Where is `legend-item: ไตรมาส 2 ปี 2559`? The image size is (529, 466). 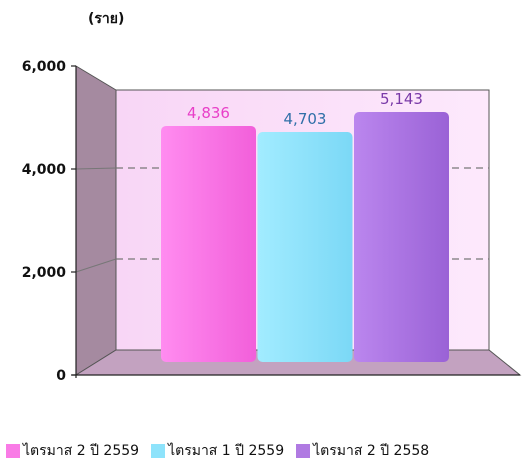
legend-item: ไตรมาส 2 ปี 2559 is located at coordinates (72, 451).